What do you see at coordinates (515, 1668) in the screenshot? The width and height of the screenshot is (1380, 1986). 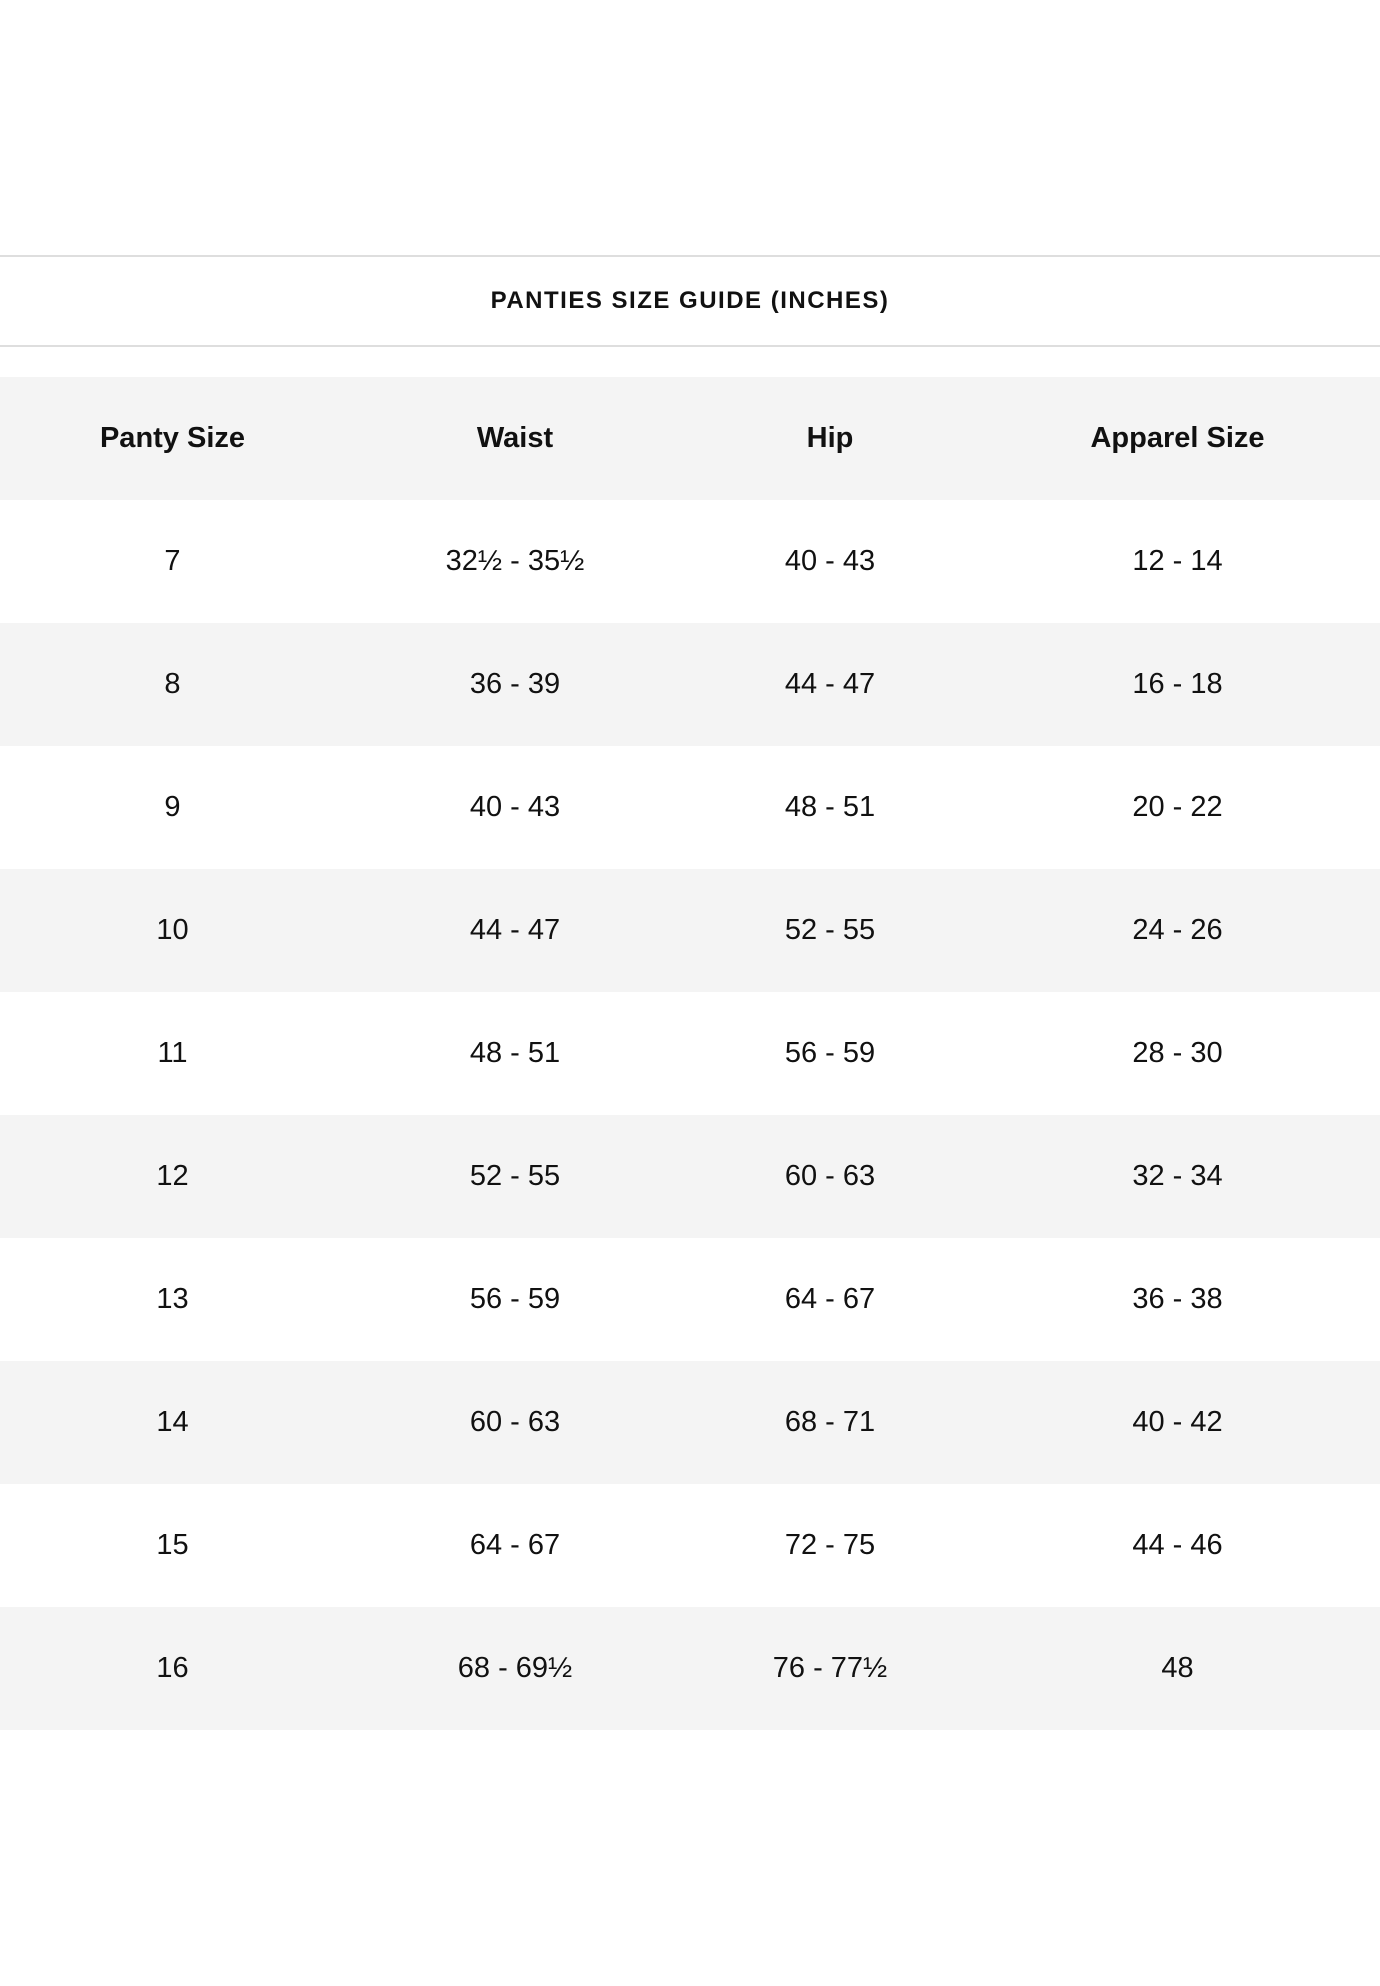 I see `cell-waist: 68 - 69½` at bounding box center [515, 1668].